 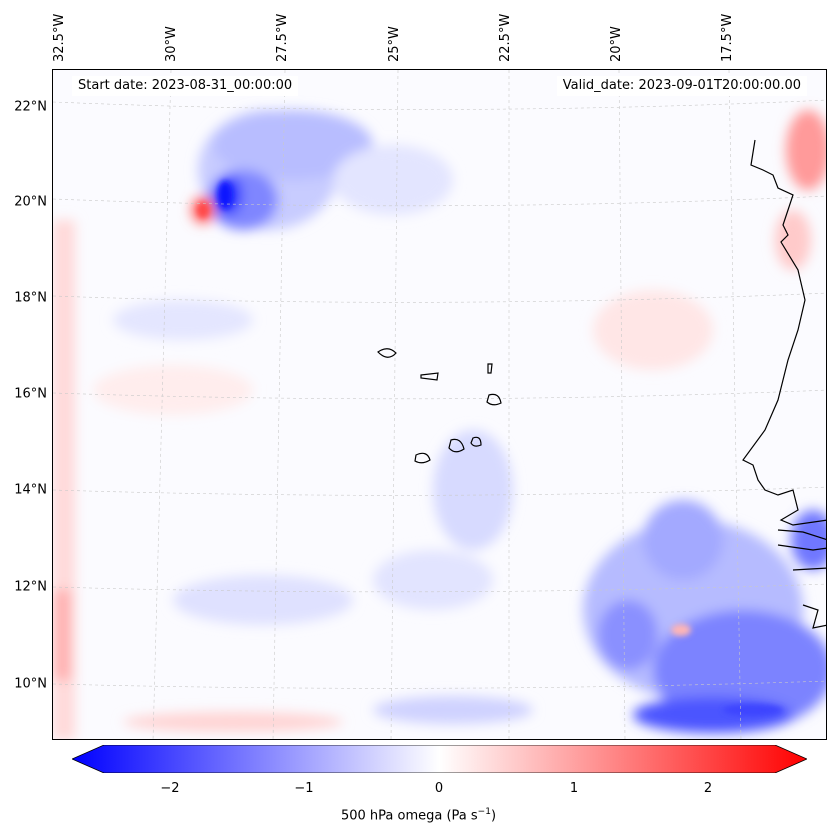 What do you see at coordinates (394, 44) in the screenshot?
I see `lon-label: 25°W` at bounding box center [394, 44].